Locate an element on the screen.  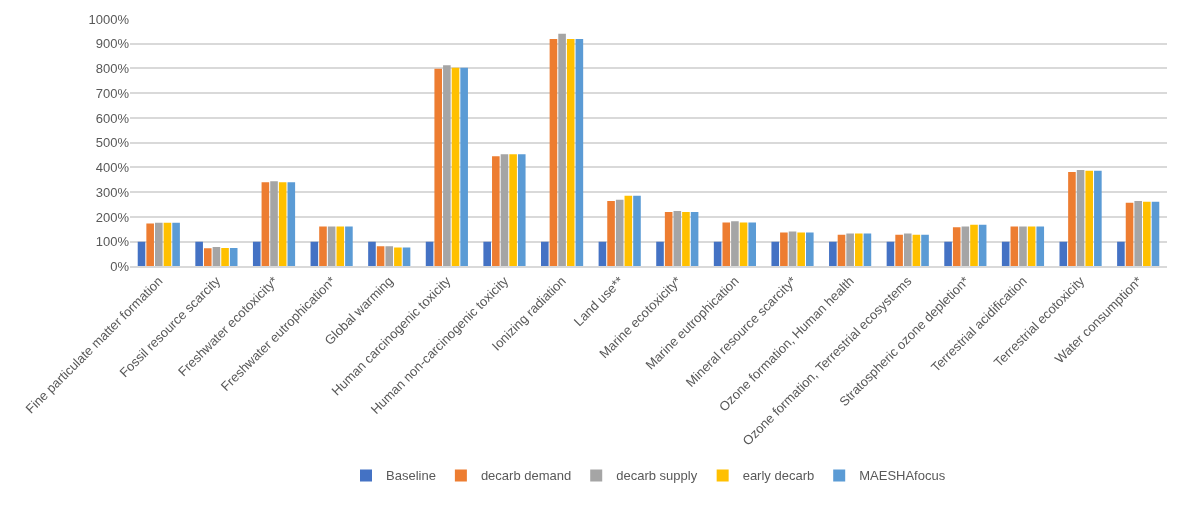
legend-label: Baseline is located at coordinates (411, 476).